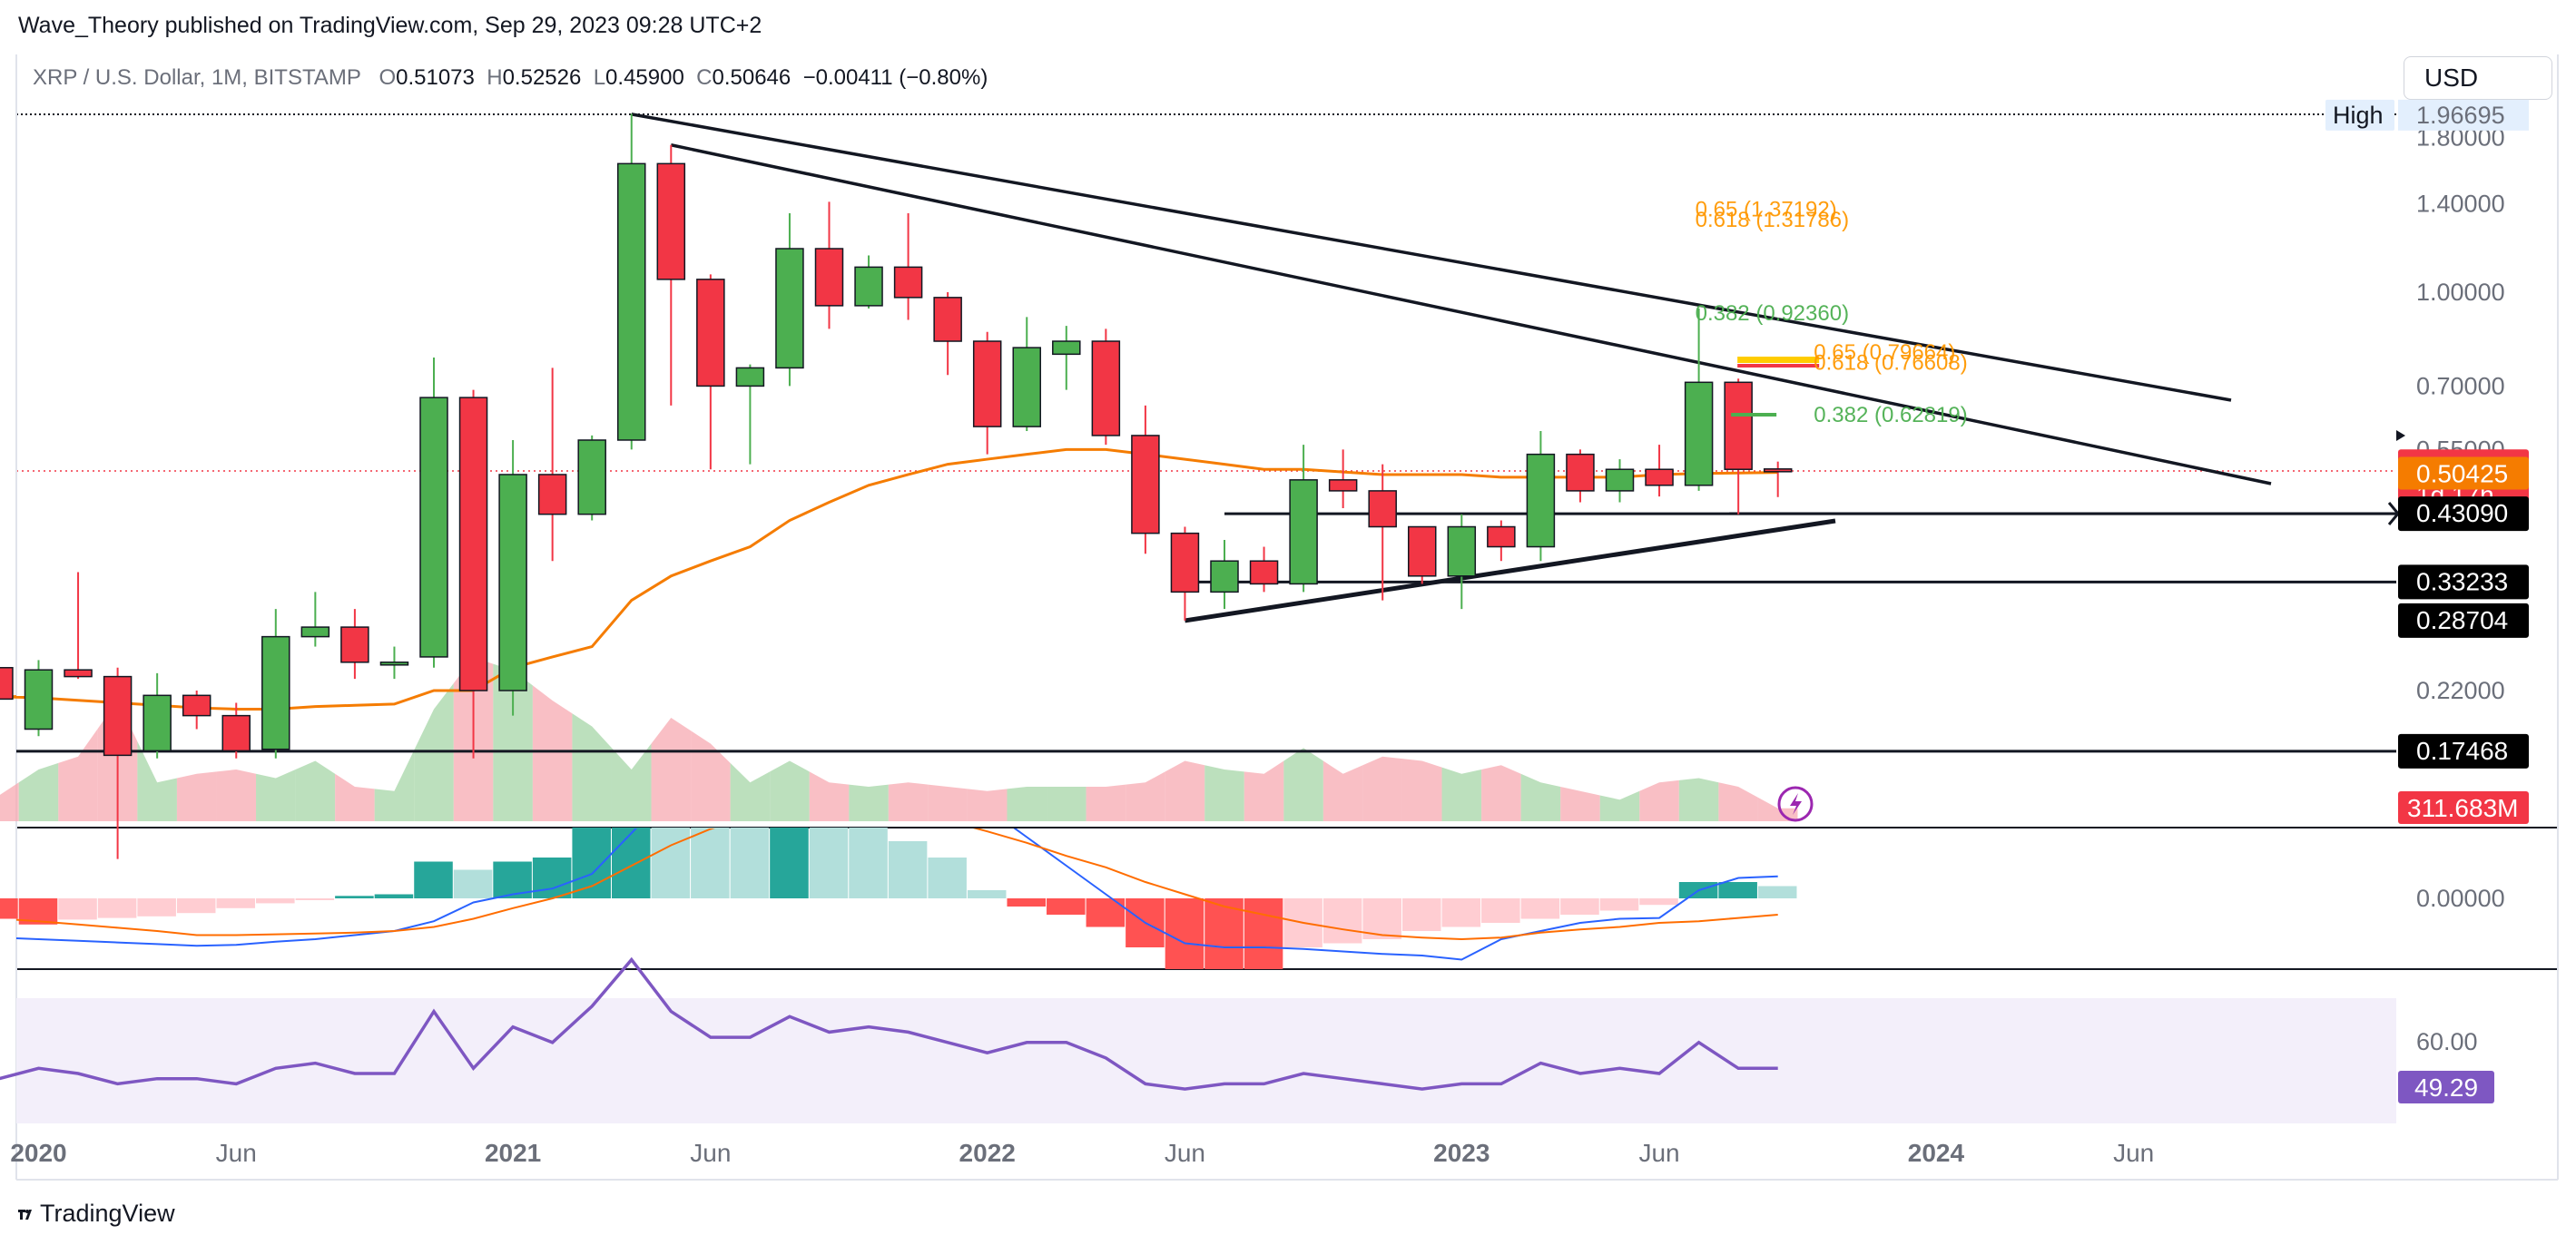 The height and width of the screenshot is (1245, 2576). I want to click on fib-label: 0.618 (0.76608), so click(1890, 362).